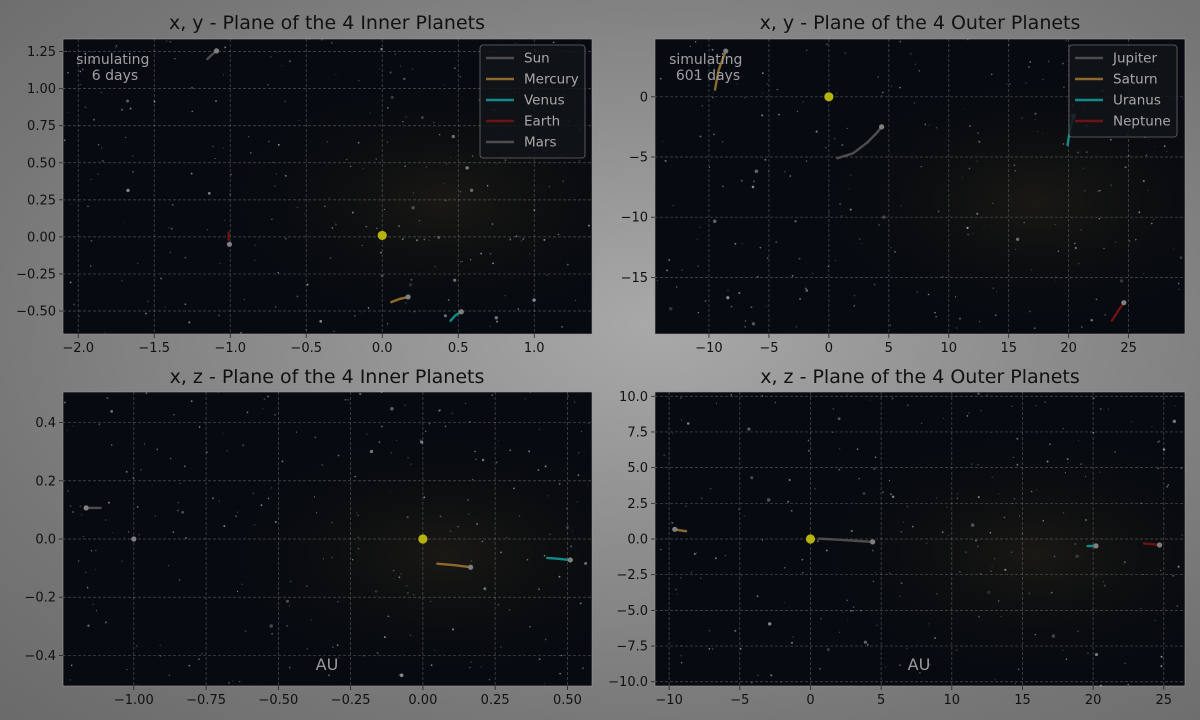 Image resolution: width=1200 pixels, height=720 pixels. I want to click on au-label-outer-xz: AU, so click(919, 664).